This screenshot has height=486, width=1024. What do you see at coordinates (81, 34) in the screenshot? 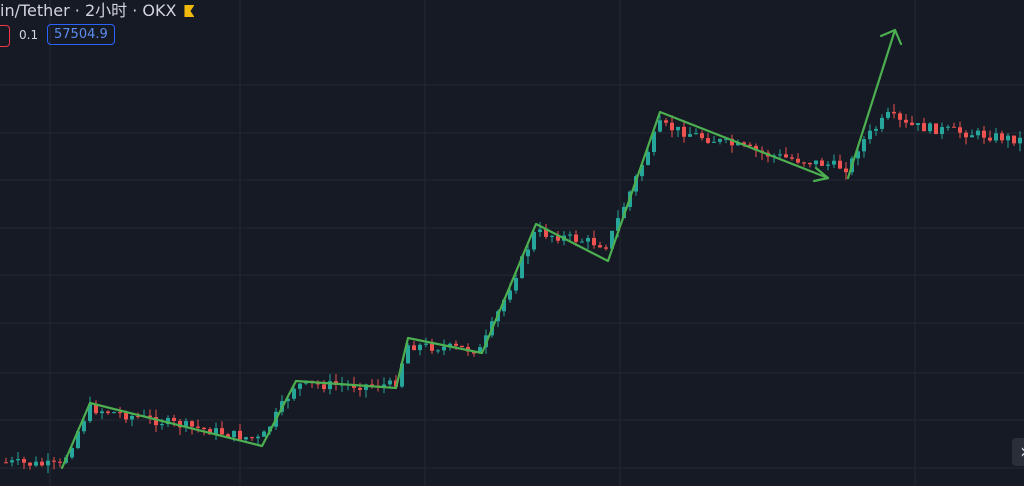
I see `price-box: 57504.9` at bounding box center [81, 34].